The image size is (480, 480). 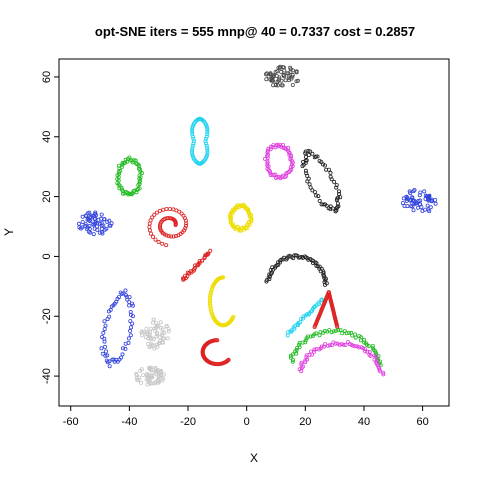 What do you see at coordinates (364, 422) in the screenshot?
I see `x-tick-label: 40` at bounding box center [364, 422].